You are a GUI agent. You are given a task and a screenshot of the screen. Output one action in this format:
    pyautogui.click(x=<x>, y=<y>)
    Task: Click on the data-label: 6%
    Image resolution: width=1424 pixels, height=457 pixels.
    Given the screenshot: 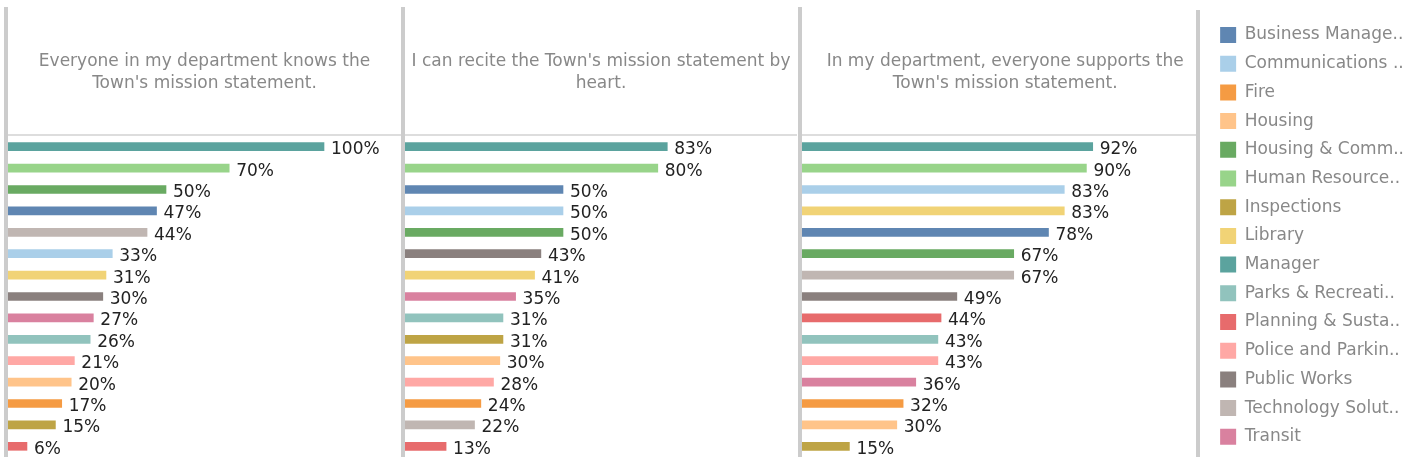 What is the action you would take?
    pyautogui.click(x=47, y=447)
    